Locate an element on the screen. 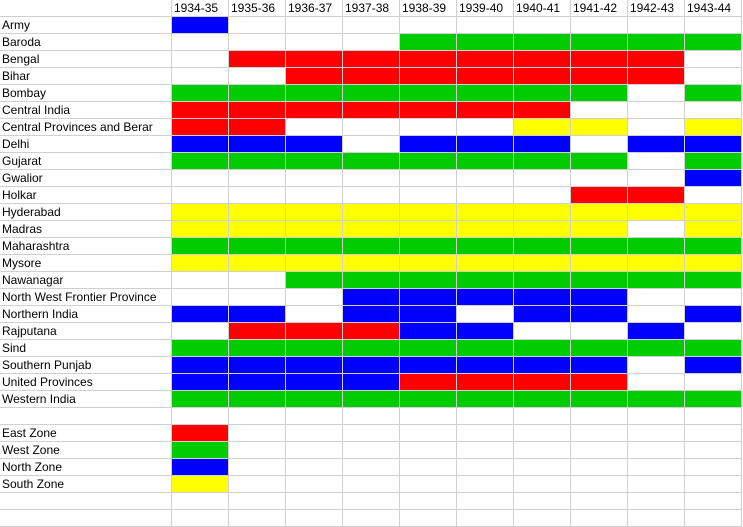 Image resolution: width=743 pixels, height=527 pixels. column-header: 1941-42 is located at coordinates (599, 8).